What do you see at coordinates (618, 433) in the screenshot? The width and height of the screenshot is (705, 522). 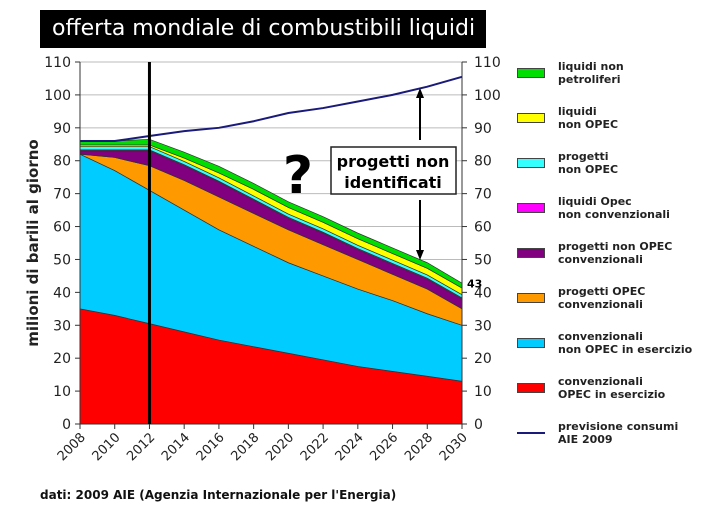 I see `legend-label: previsione consumi AIE 2009` at bounding box center [618, 433].